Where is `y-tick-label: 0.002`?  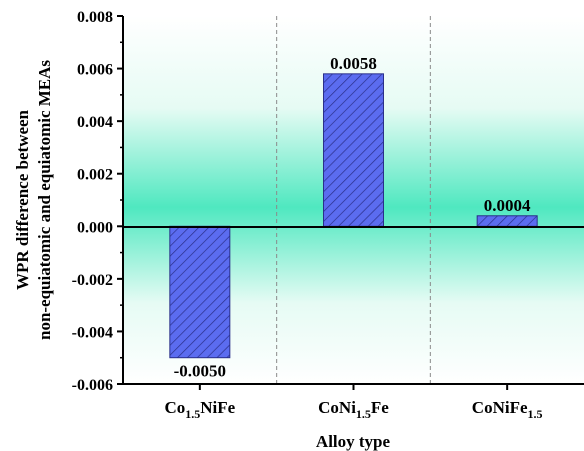
y-tick-label: 0.002 is located at coordinates (95, 175).